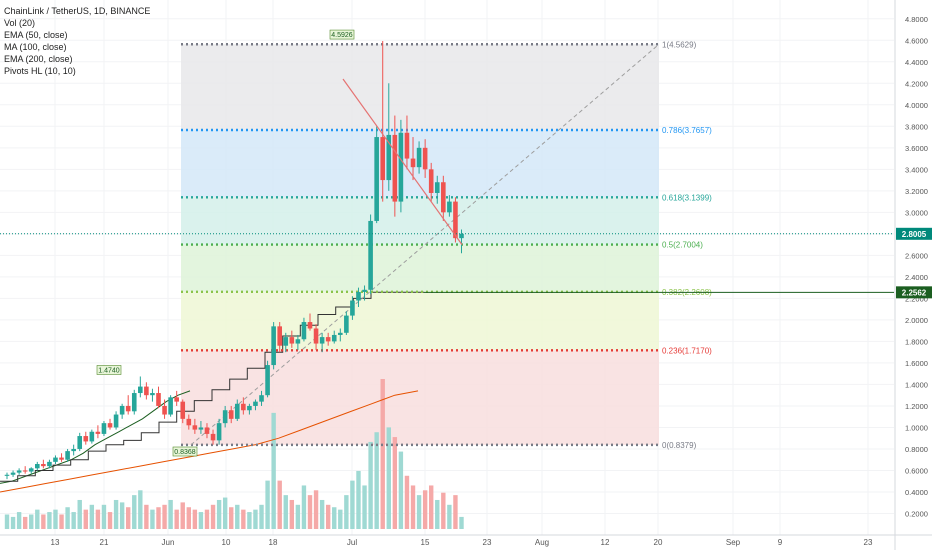 Image resolution: width=932 pixels, height=550 pixels. Describe the element at coordinates (77, 11) in the screenshot. I see `symbol-title: ChainLink / TetherUS, 1D, BINANCE` at that location.